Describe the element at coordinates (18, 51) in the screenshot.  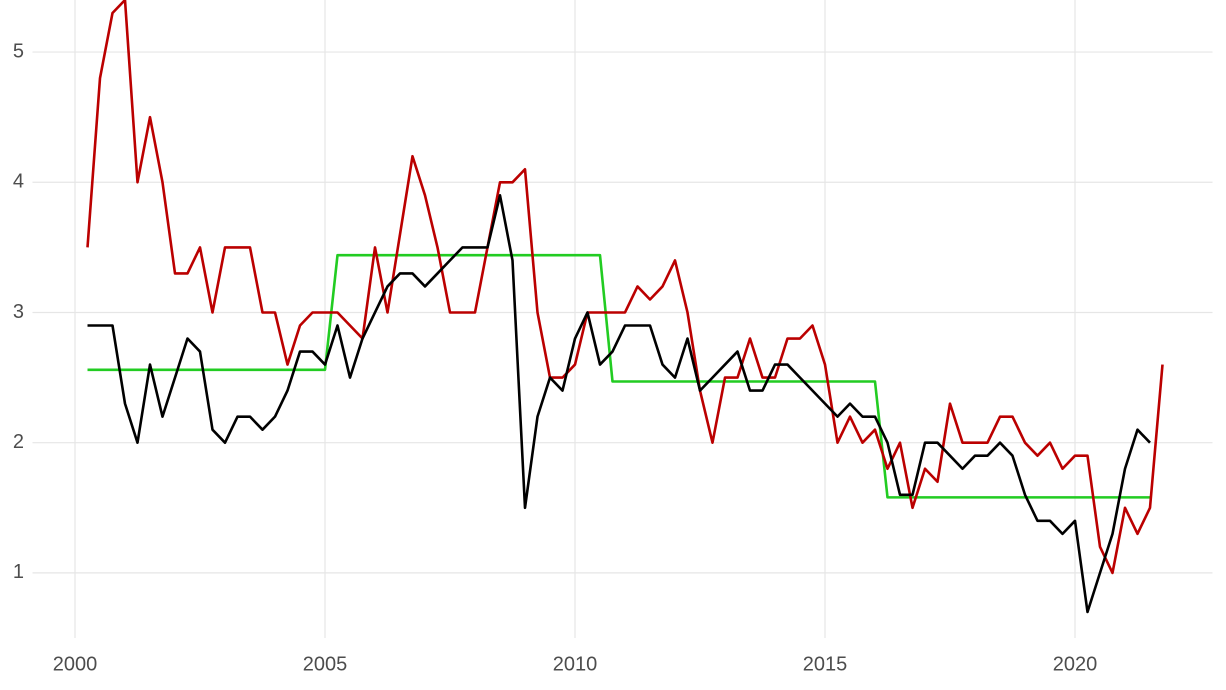
I see `y-tick-label: 5` at that location.